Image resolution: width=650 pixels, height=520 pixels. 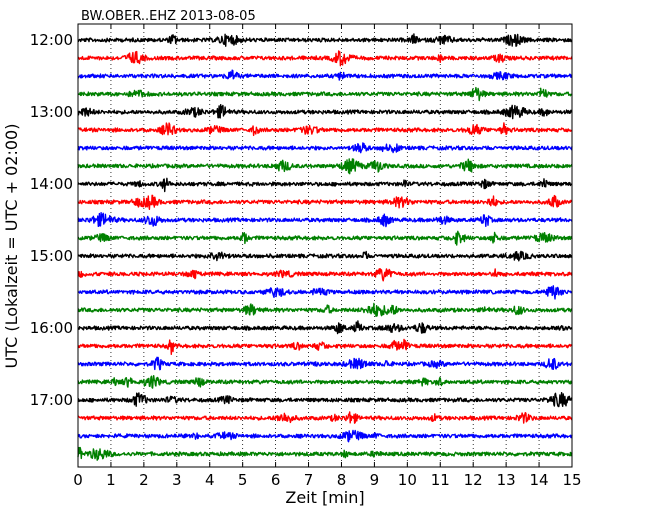 I want to click on x-tick-label: 8, so click(x=342, y=480).